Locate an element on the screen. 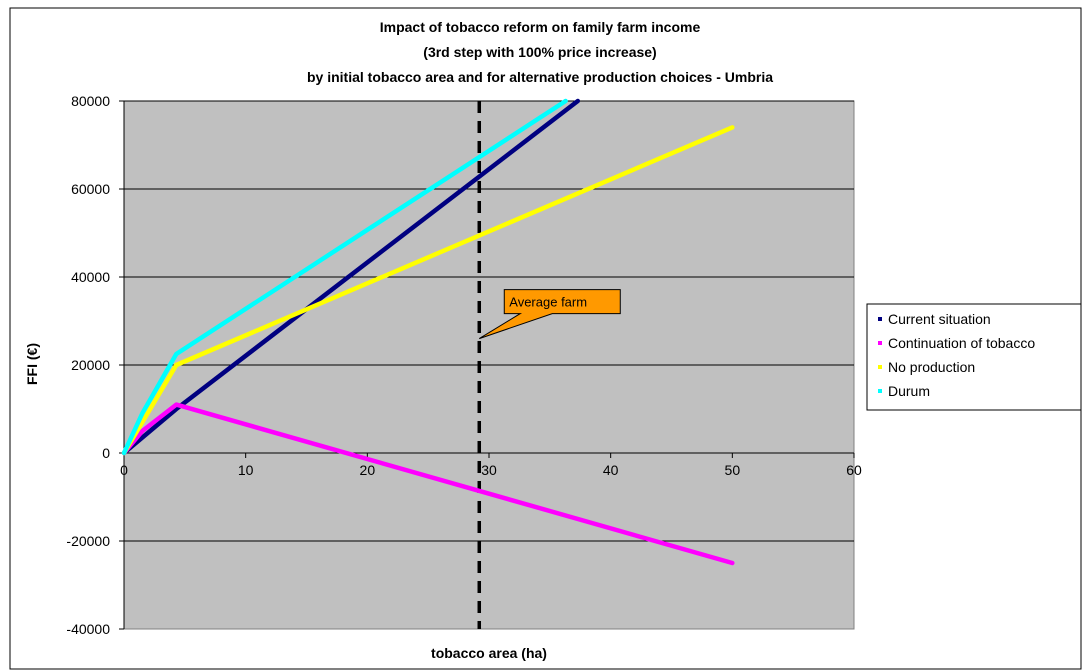  y-axis-label: FFI (€) is located at coordinates (32, 364).